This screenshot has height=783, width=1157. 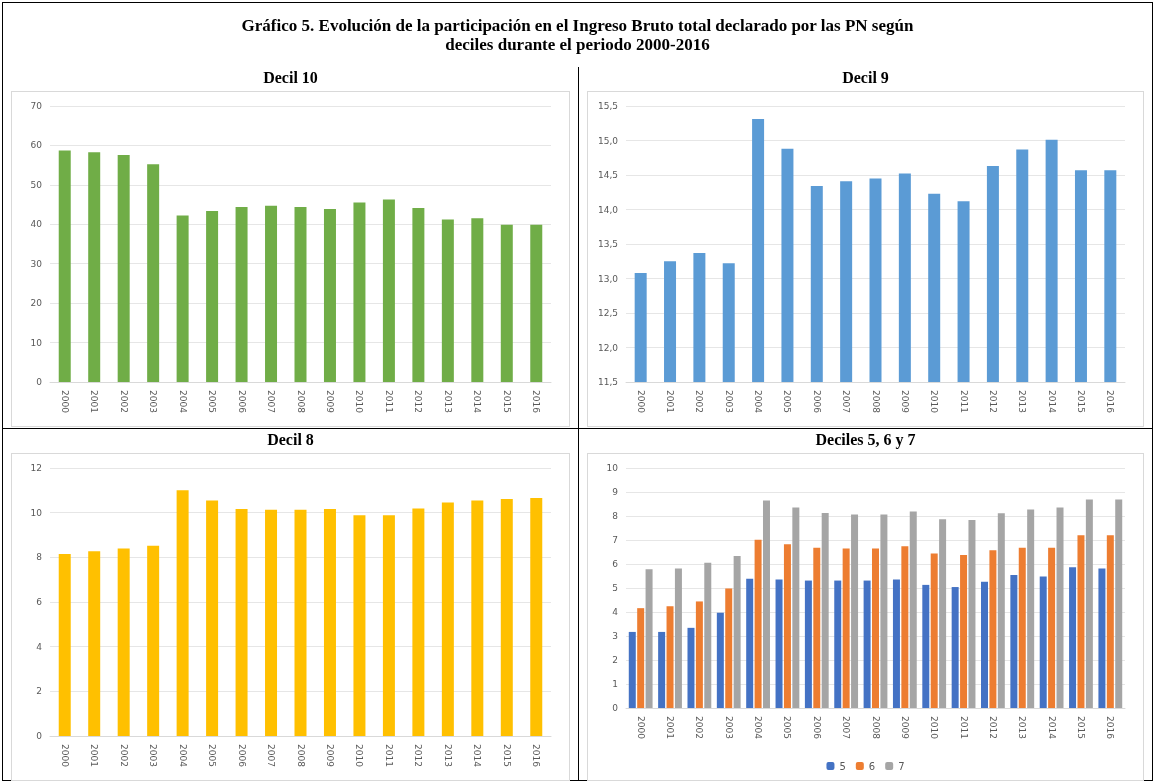 I want to click on y-tick-label: 11,5, so click(x=607, y=382).